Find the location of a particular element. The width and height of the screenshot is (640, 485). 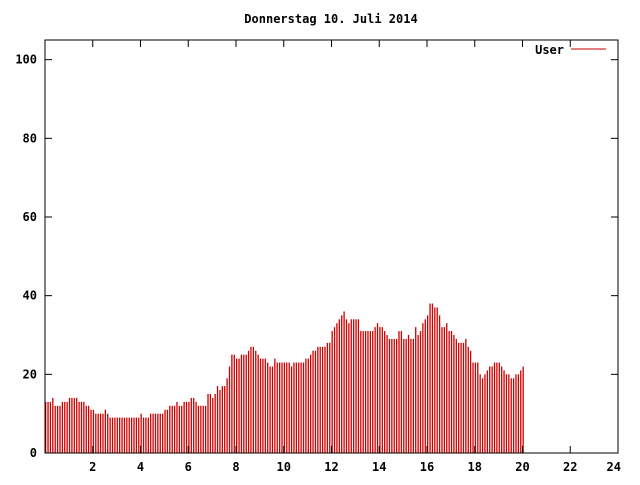

x-tick-label: 24 is located at coordinates (614, 467).